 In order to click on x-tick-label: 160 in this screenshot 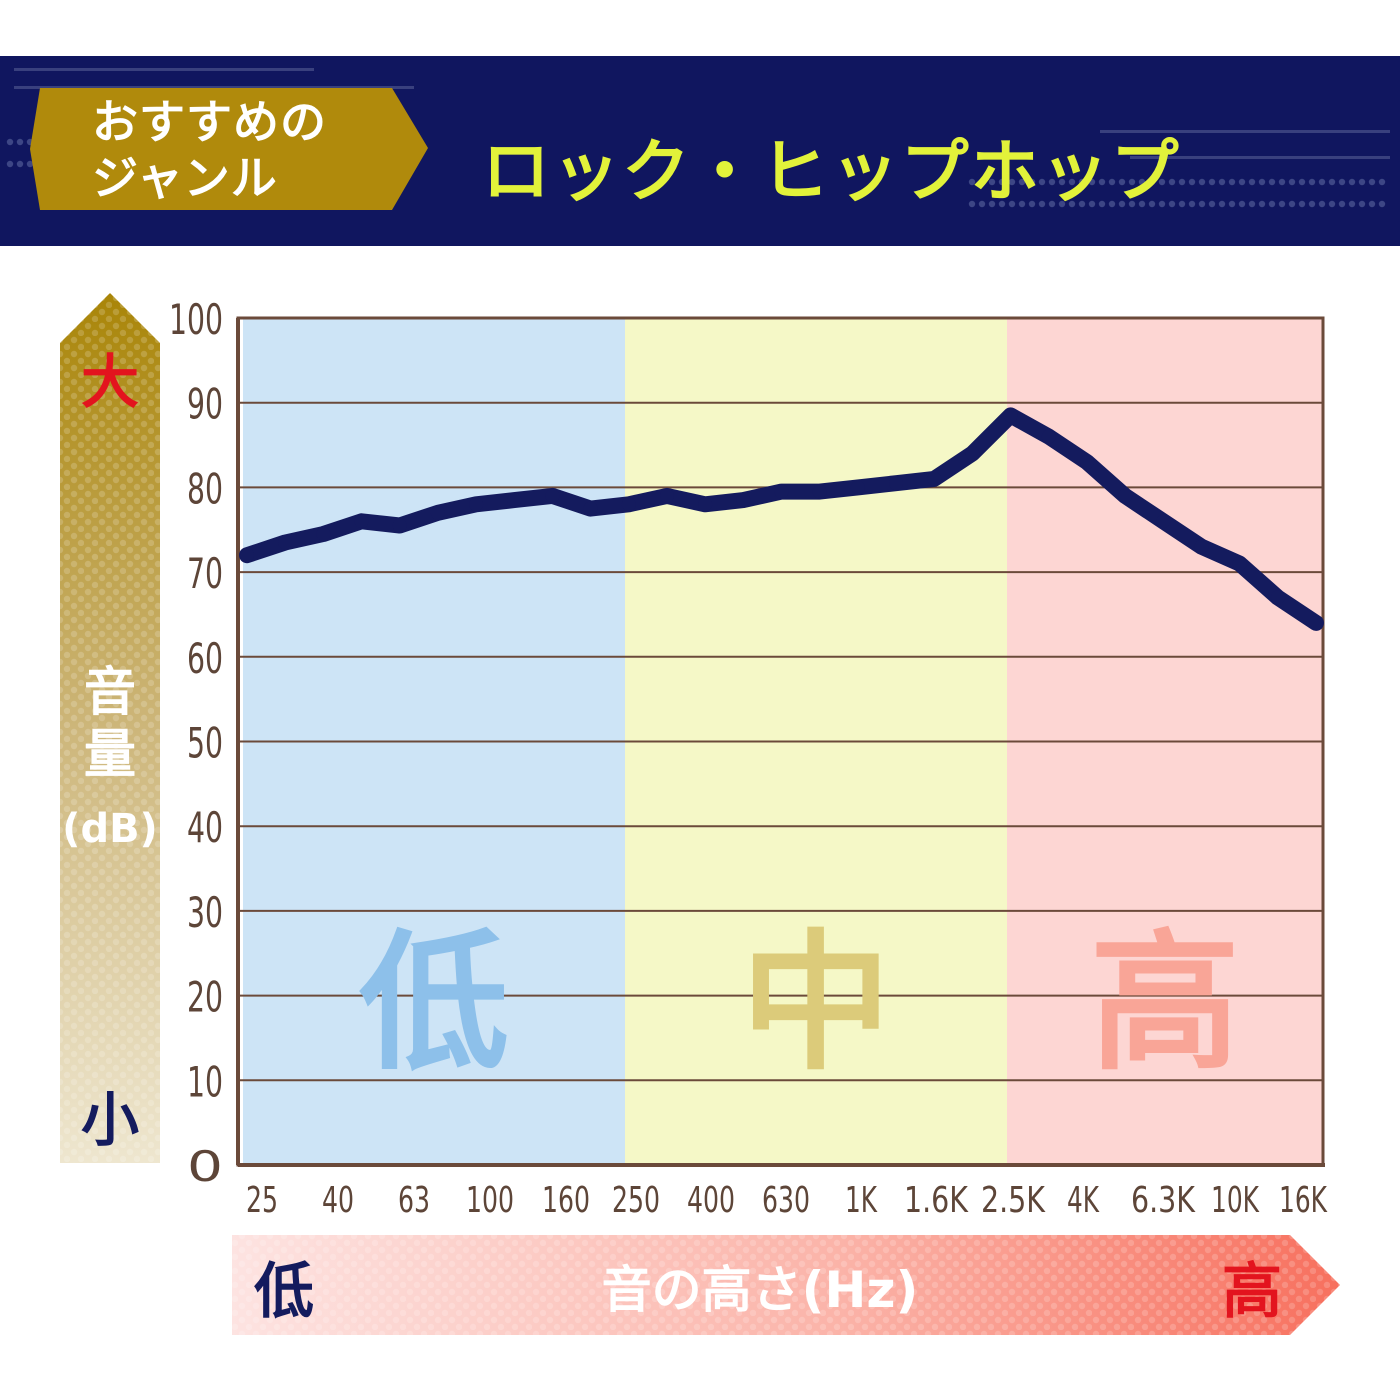, I will do `click(566, 1200)`.